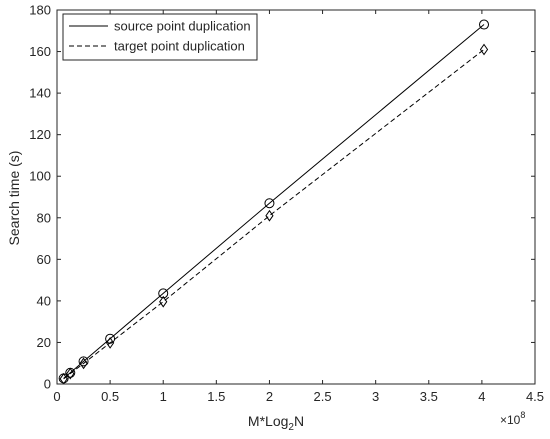 The width and height of the screenshot is (550, 439). I want to click on x-axis-multiplier-base: ×10, so click(510, 420).